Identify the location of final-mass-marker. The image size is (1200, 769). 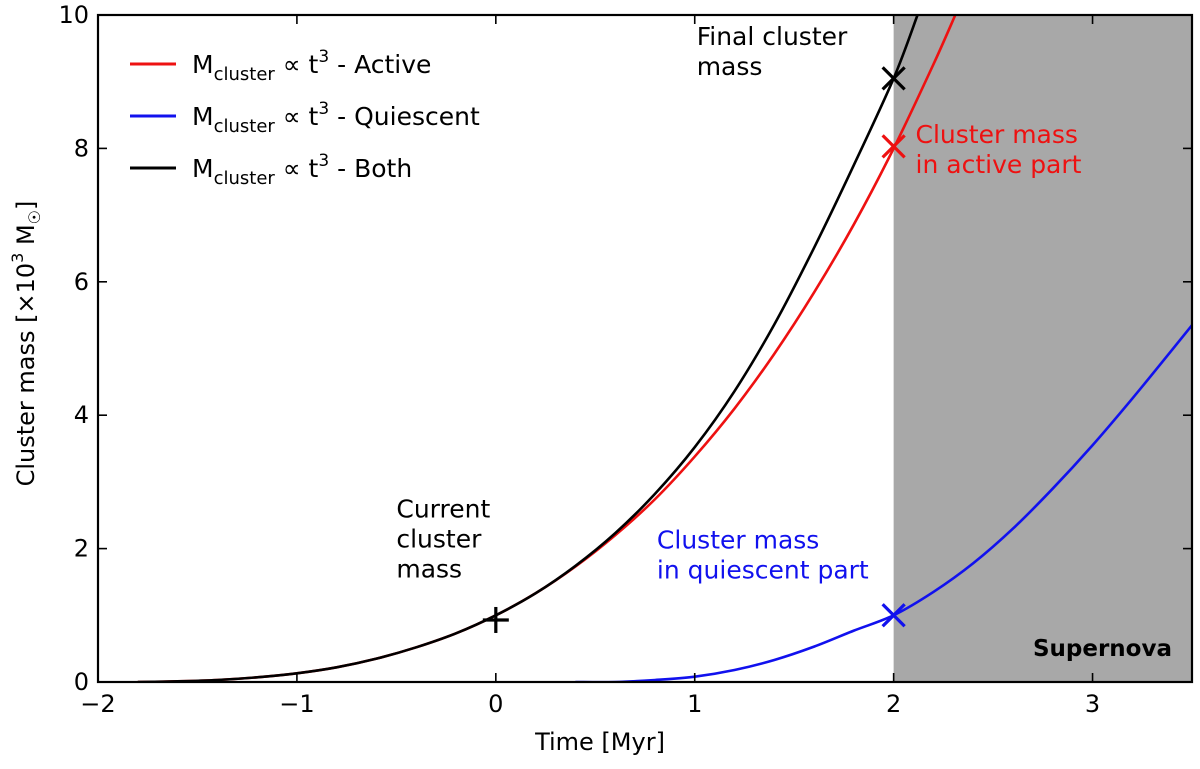
(893, 78).